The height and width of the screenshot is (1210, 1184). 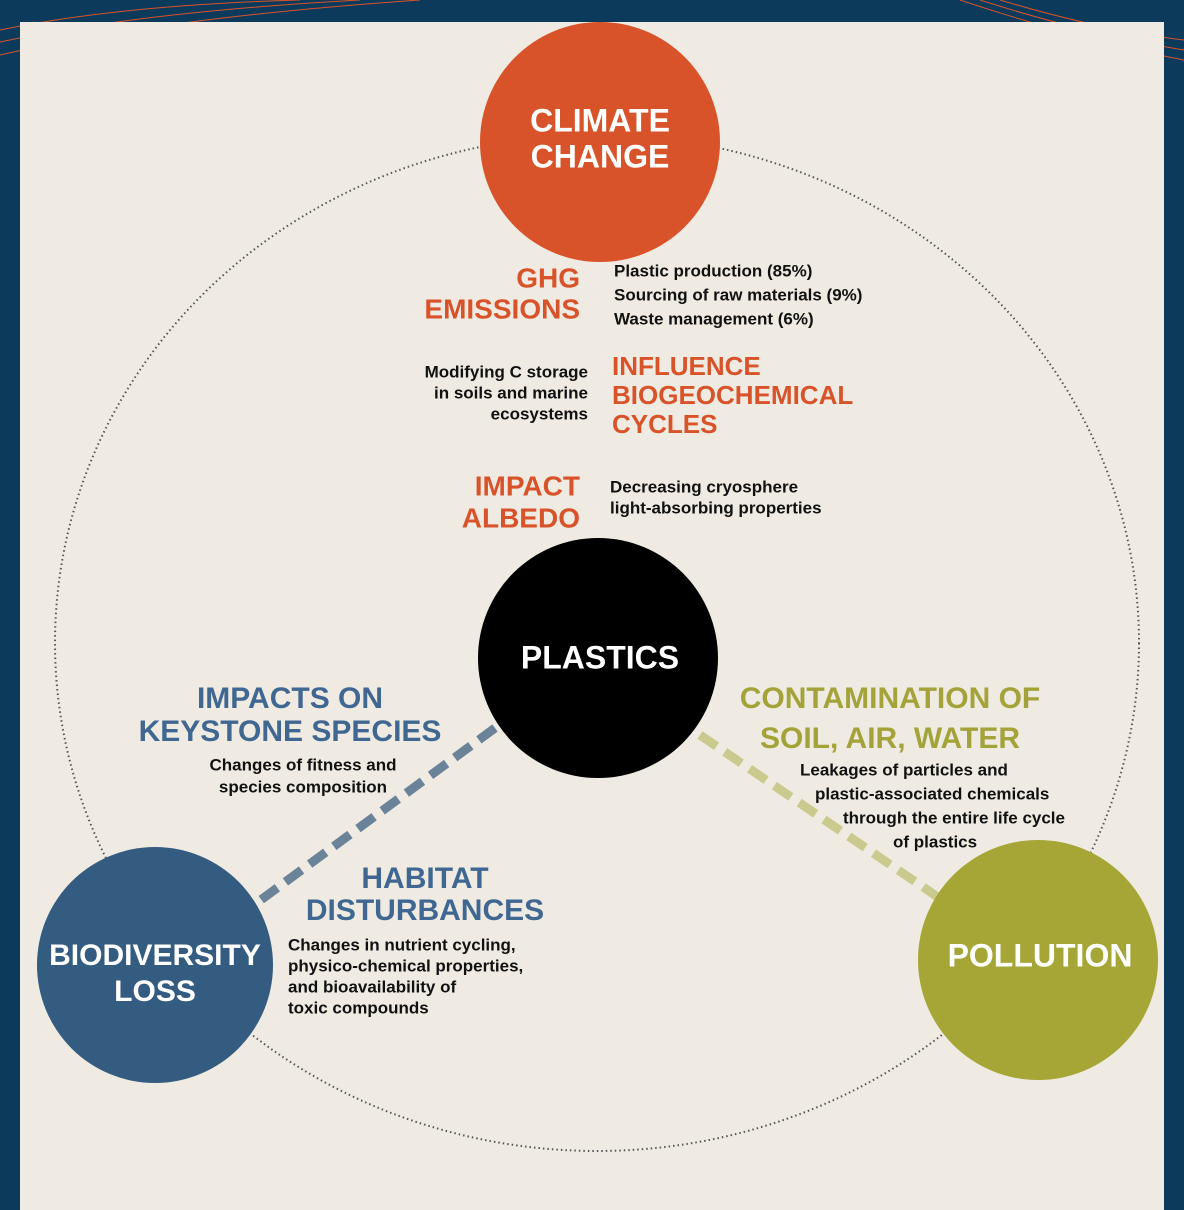 I want to click on link-detail: in soils and marine, so click(x=511, y=392).